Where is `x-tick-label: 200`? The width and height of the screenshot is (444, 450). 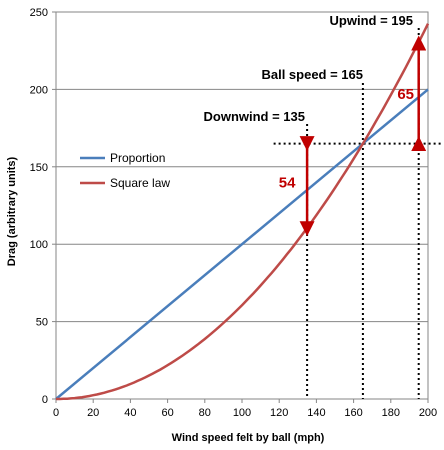
x-tick-label: 200 is located at coordinates (428, 413).